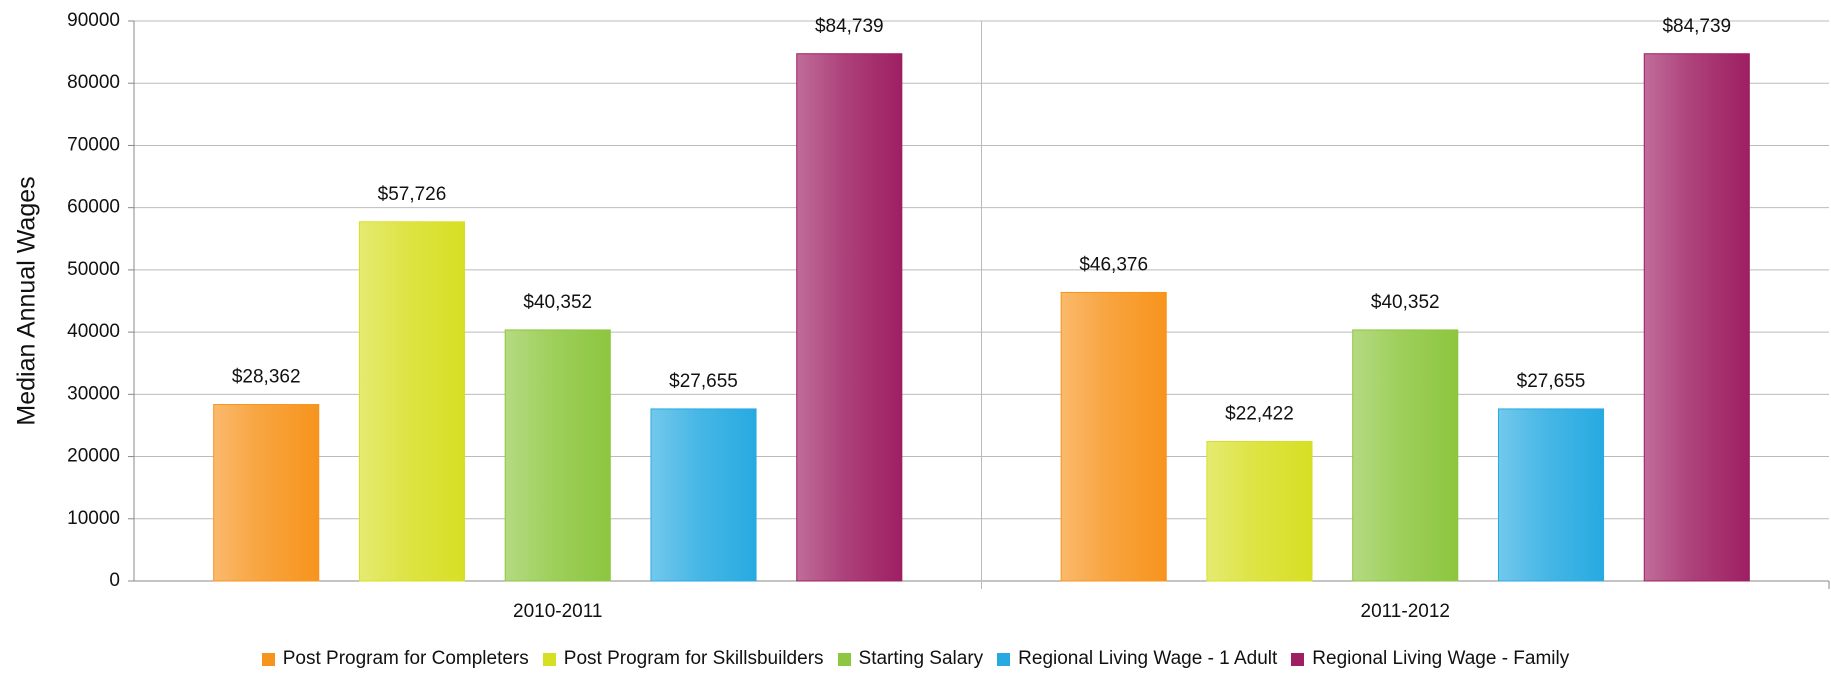  I want to click on legend-label: Regional Living Wage - Family, so click(1441, 658).